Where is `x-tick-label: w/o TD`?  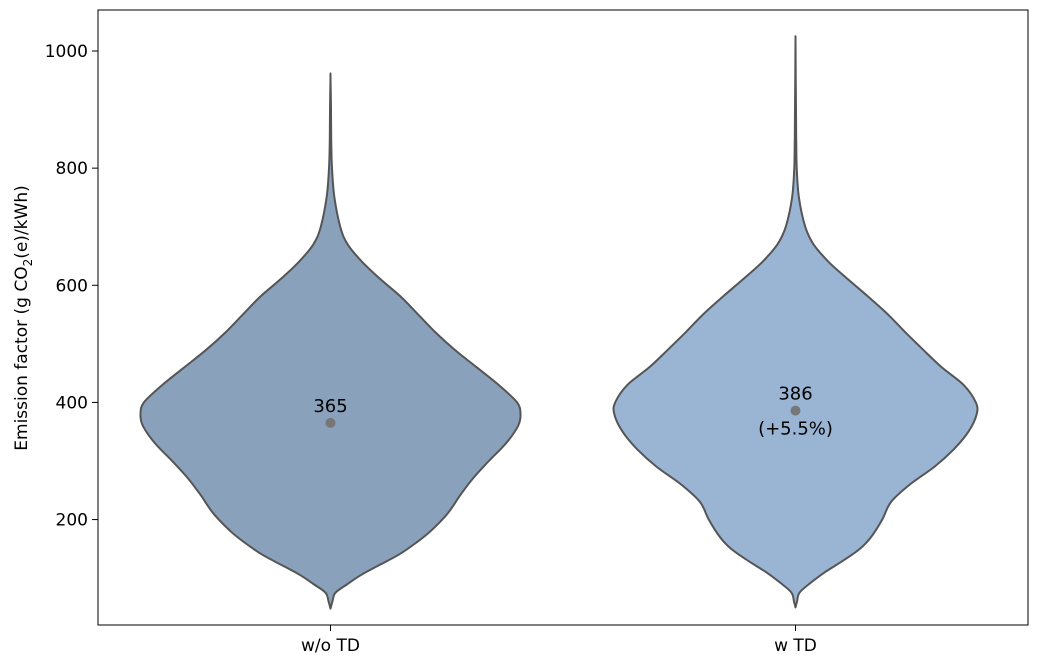 x-tick-label: w/o TD is located at coordinates (330, 646).